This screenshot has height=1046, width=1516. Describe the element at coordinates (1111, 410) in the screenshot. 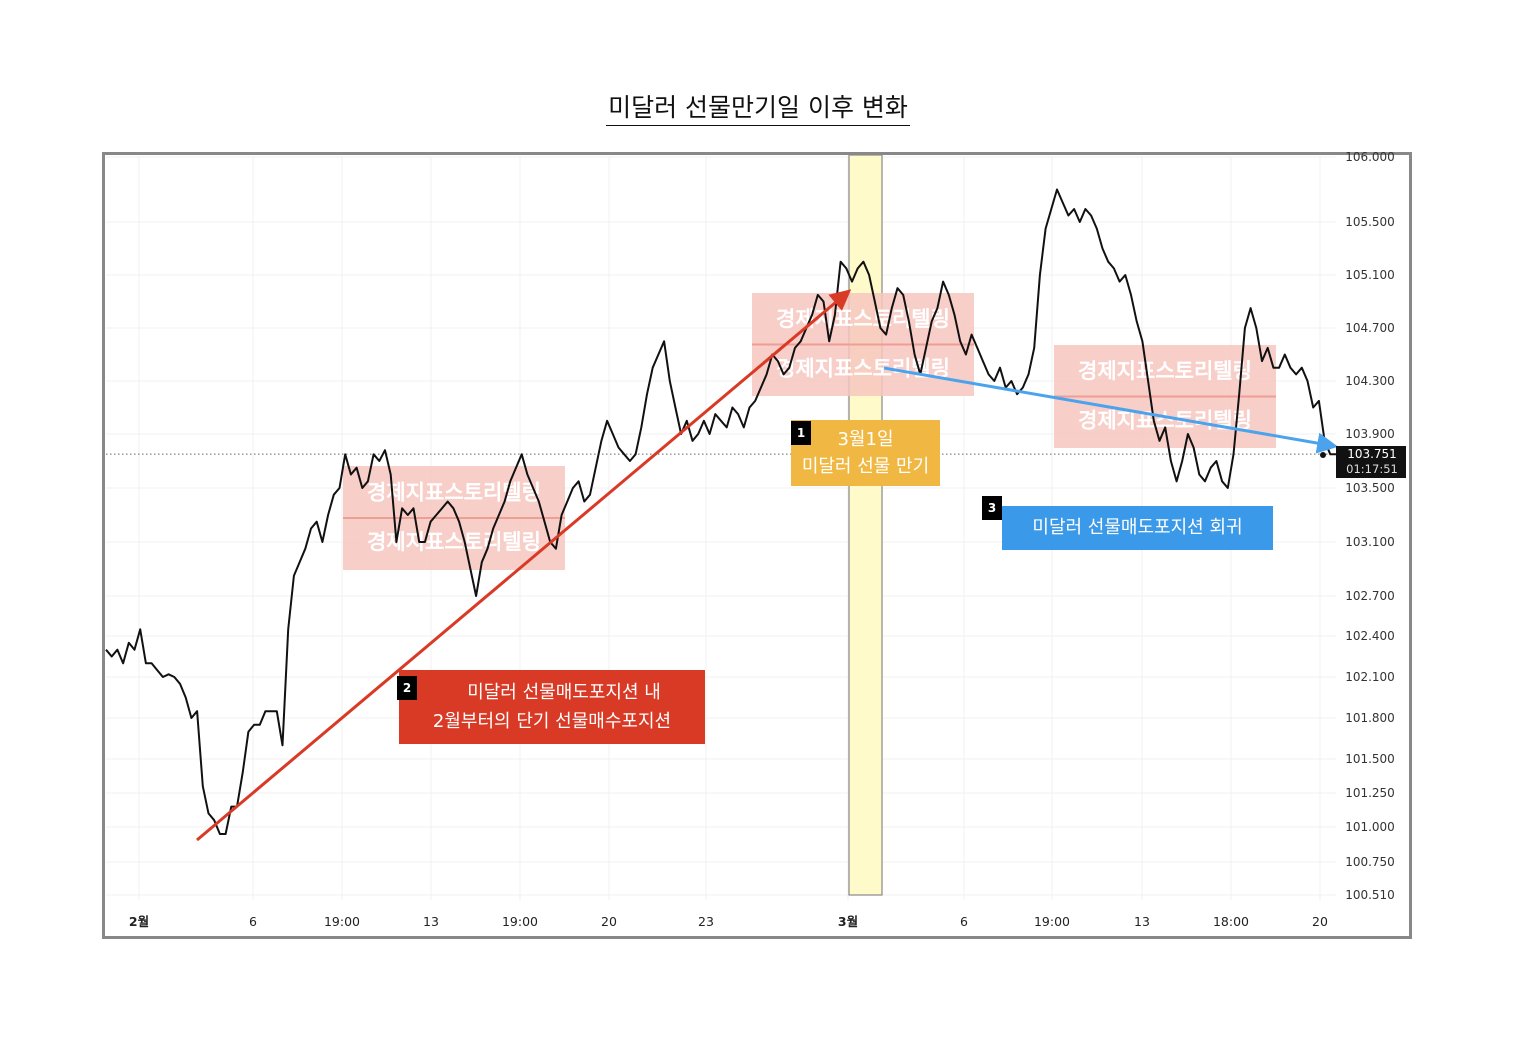

I see `down-trend-arrow` at that location.